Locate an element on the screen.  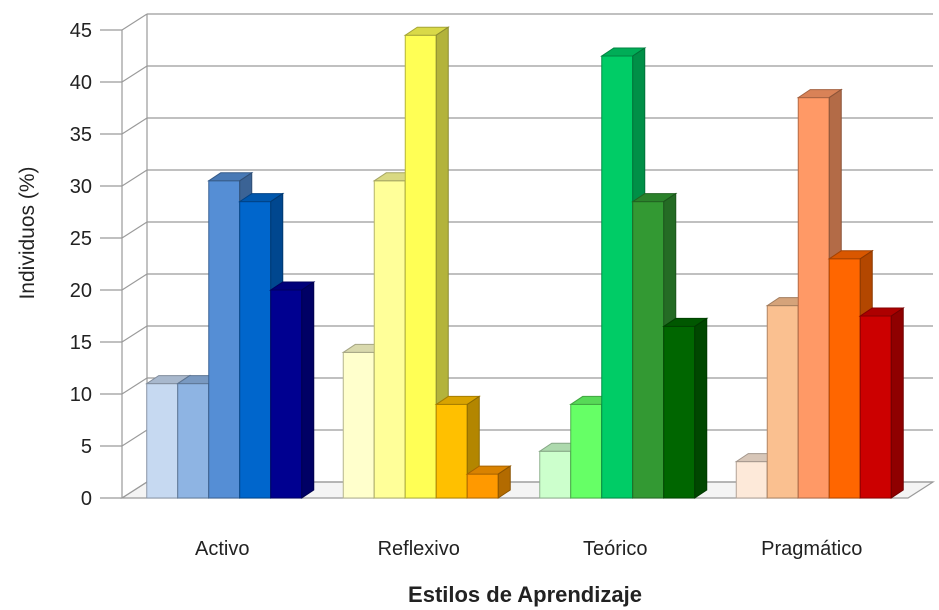
bar-group-reflexivo is located at coordinates (426, 262).